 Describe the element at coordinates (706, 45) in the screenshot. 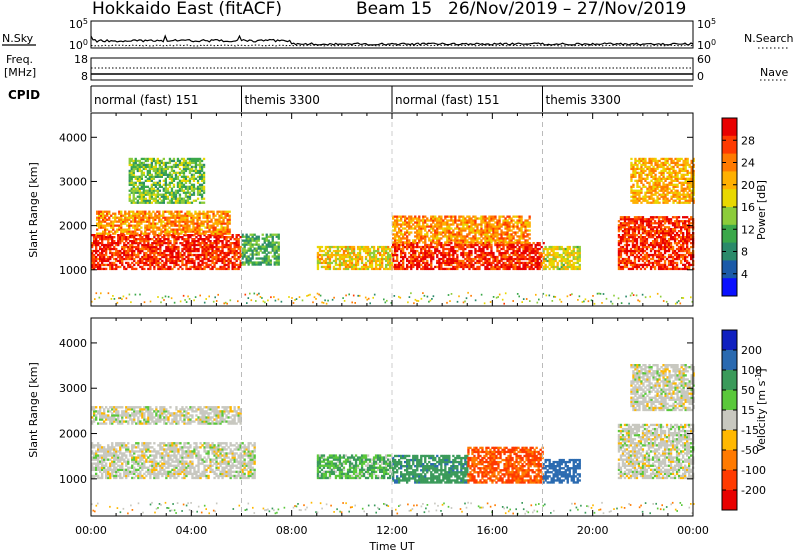

I see `noise-right-tick: 100` at that location.